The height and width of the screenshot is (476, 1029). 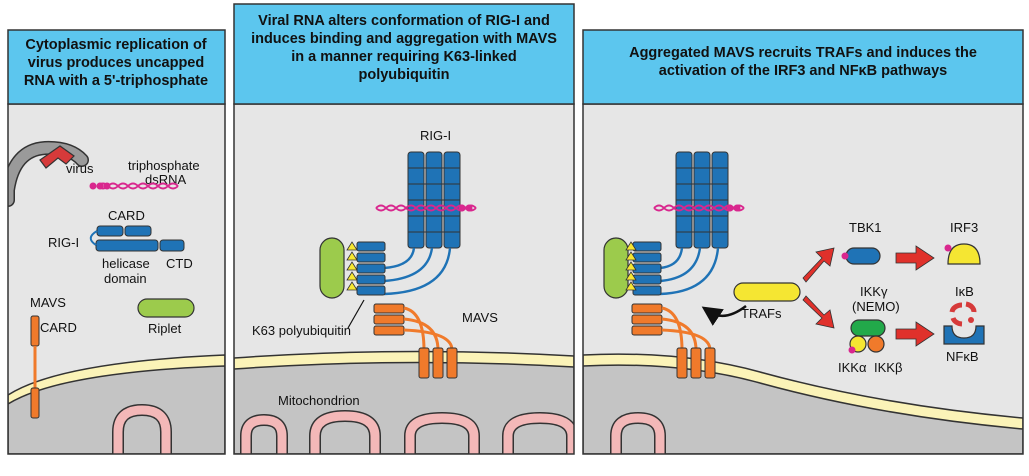 What do you see at coordinates (164, 165) in the screenshot?
I see `triphosphate-label: triphosphate` at bounding box center [164, 165].